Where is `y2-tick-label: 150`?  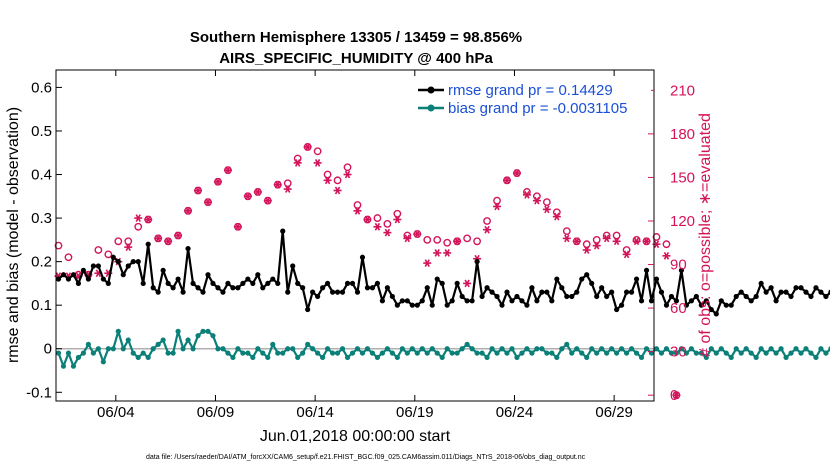 y2-tick-label: 150 is located at coordinates (682, 177).